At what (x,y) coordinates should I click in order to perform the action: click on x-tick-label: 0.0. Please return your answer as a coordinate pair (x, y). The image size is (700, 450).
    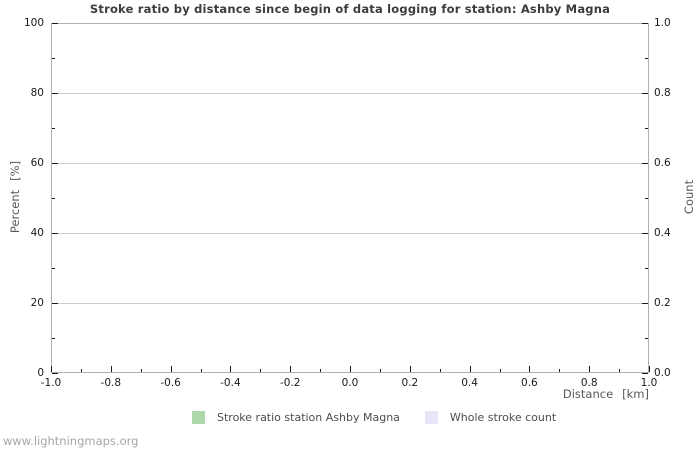
    Looking at the image, I should click on (350, 383).